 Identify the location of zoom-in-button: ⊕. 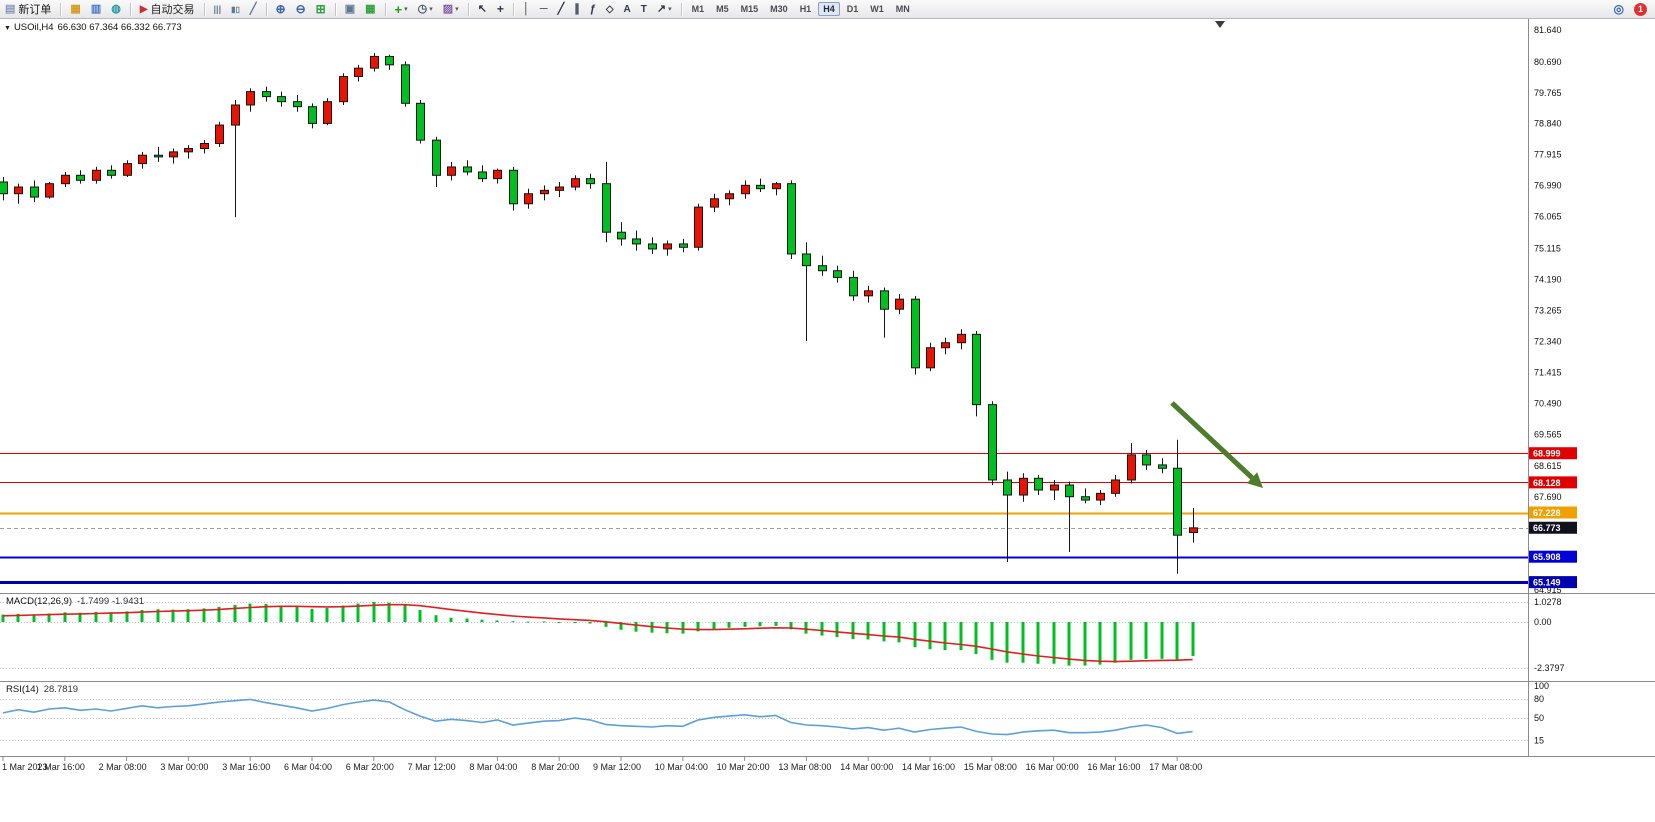
(281, 9).